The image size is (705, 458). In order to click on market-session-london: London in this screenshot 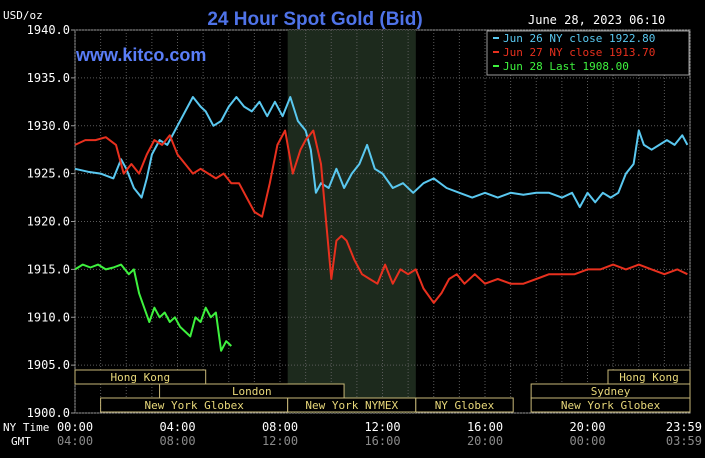, I will do `click(252, 391)`.